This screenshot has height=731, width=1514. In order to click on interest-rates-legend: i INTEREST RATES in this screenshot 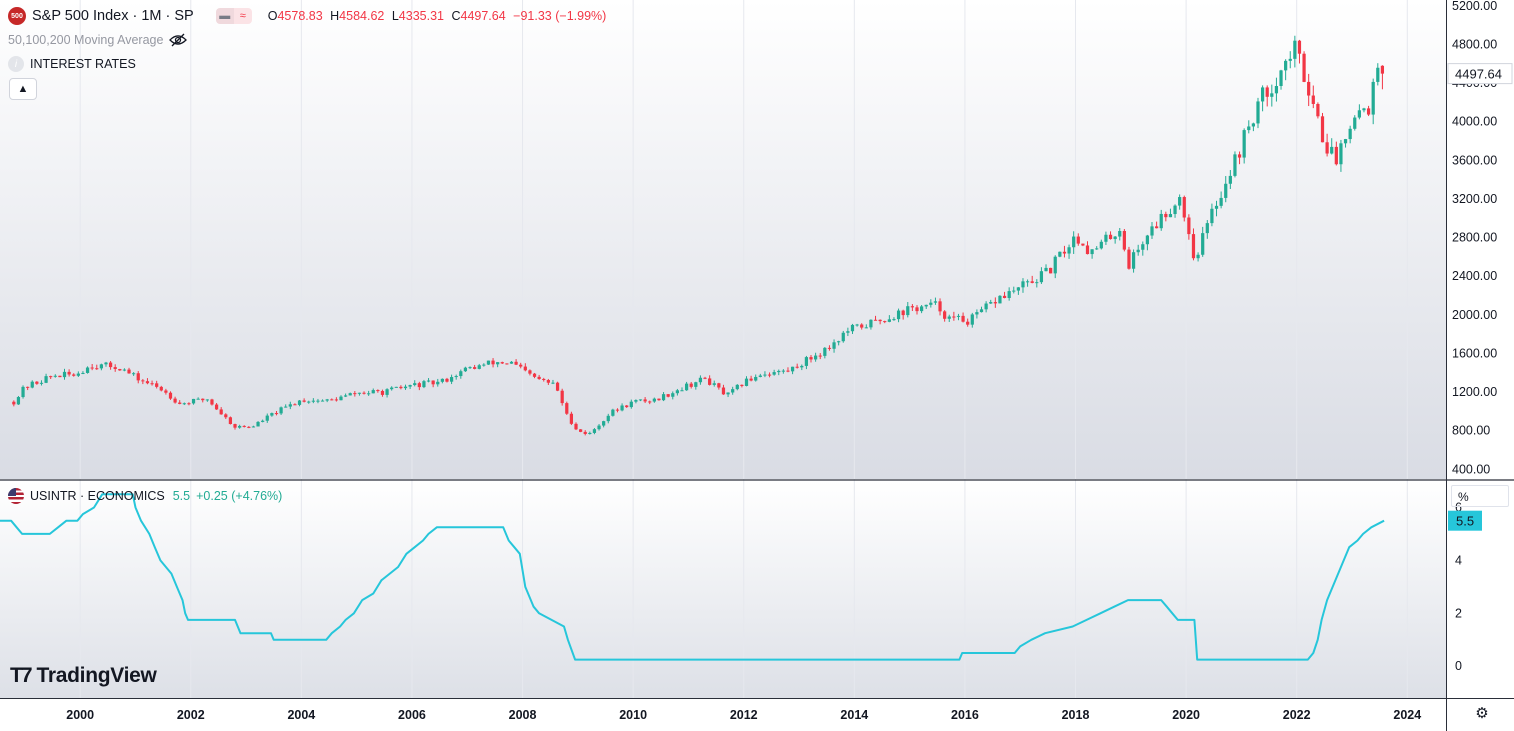, I will do `click(72, 64)`.